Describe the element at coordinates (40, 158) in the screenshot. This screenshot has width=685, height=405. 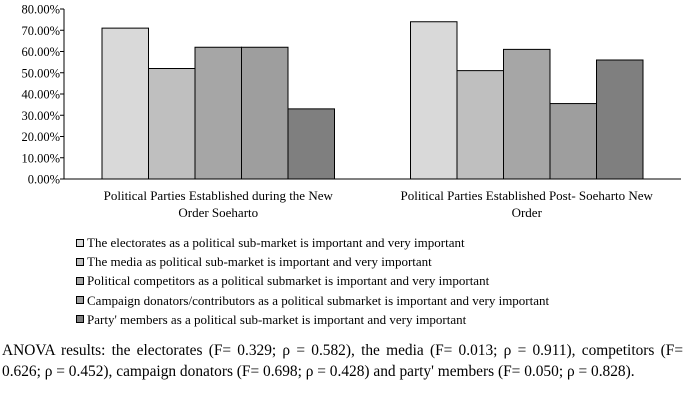
I see `y-tick-label: 10.00%` at that location.